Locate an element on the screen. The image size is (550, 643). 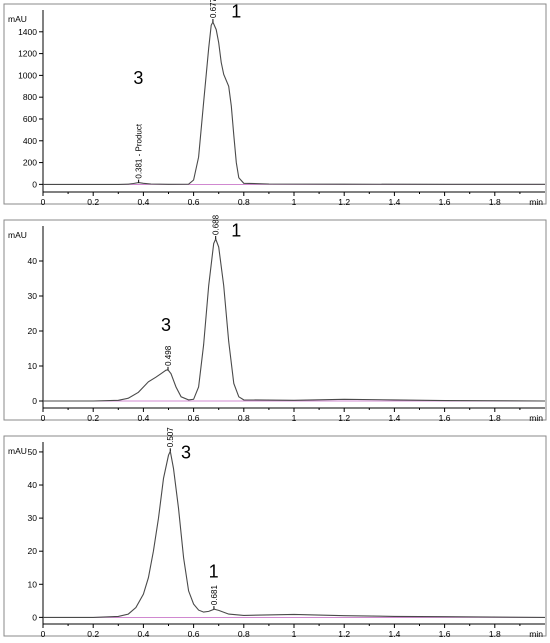
y-tick-label: 400 is located at coordinates (30, 141).